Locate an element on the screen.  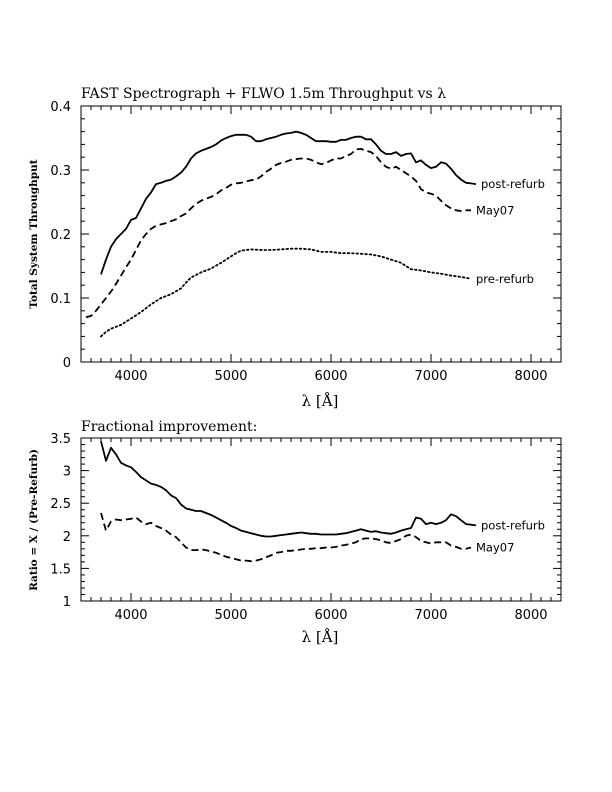
improvement-xtick-label: 7000 is located at coordinates (430, 615).